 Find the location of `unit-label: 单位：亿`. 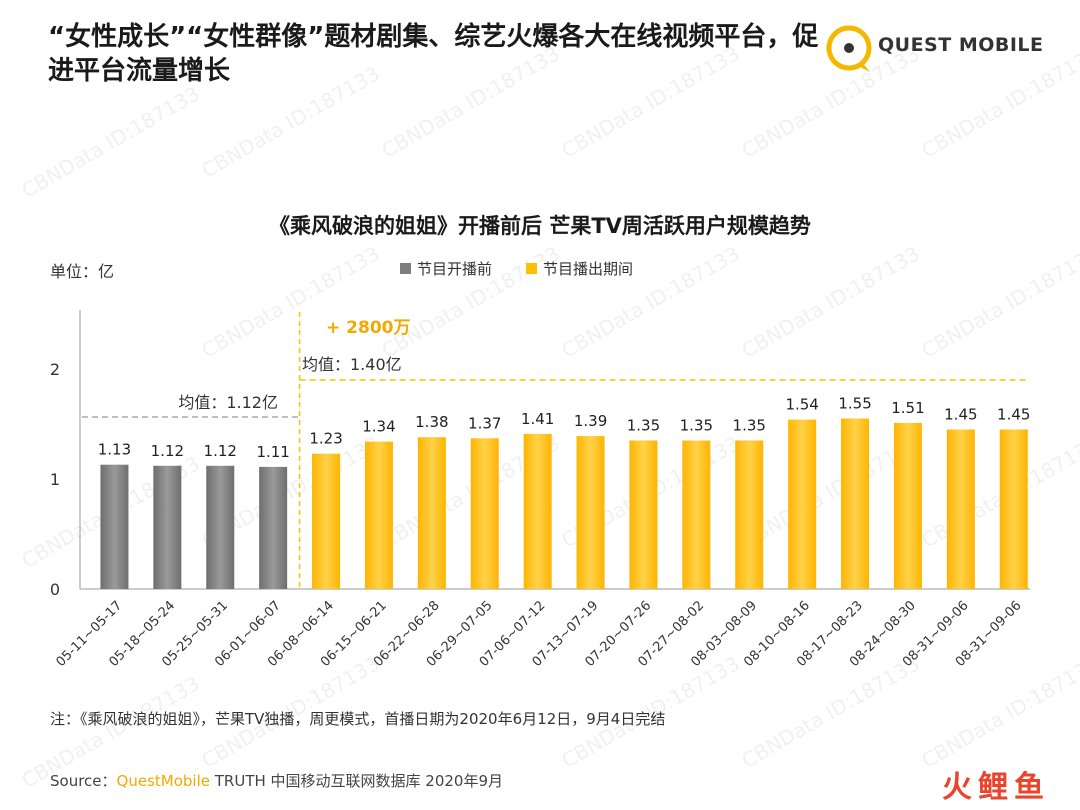

unit-label: 单位：亿 is located at coordinates (82, 271).